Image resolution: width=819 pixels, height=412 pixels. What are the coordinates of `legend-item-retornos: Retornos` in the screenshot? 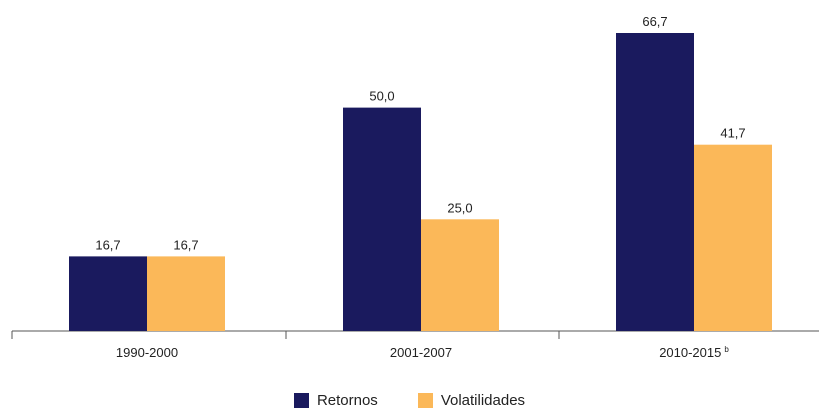 It's located at (335, 400).